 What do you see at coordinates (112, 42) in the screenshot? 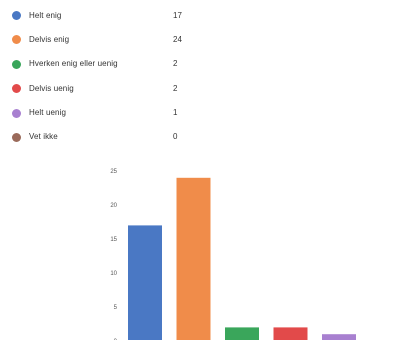
I see `legend-item-delvis-enig: Delvis enig 24` at bounding box center [112, 42].